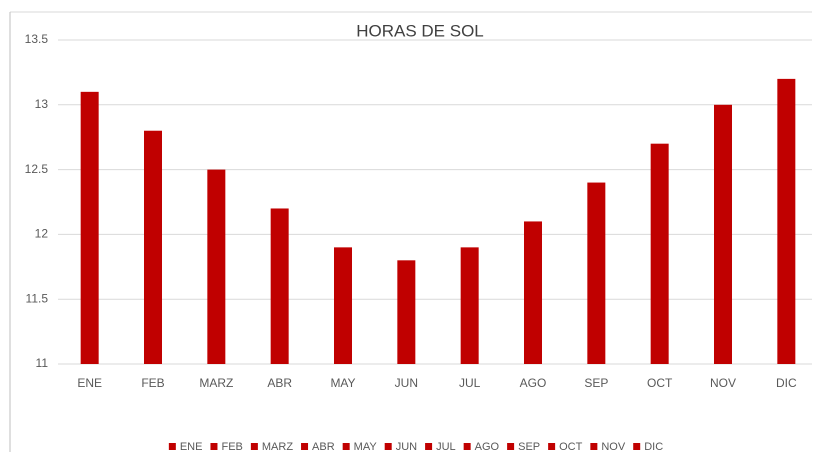 This screenshot has width=814, height=452. I want to click on y-tick-label: 12.5, so click(37, 169).